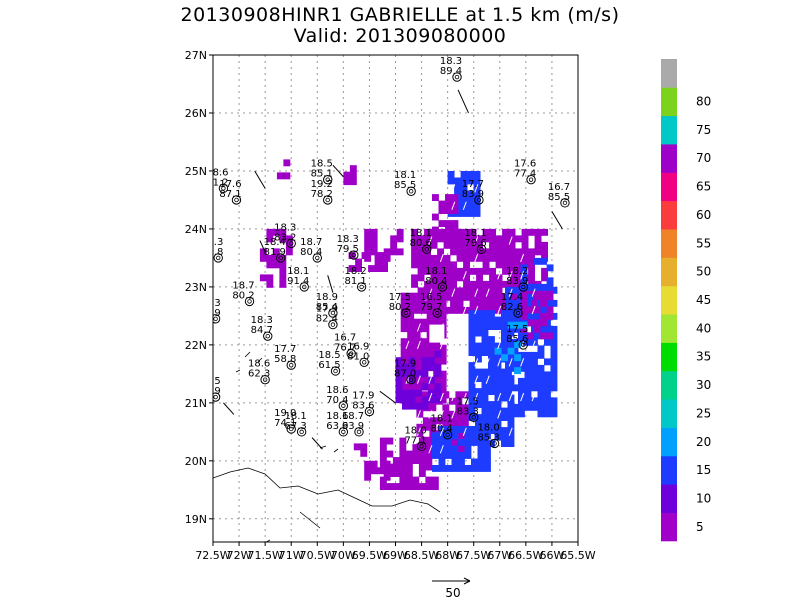 The width and height of the screenshot is (800, 600). What do you see at coordinates (700, 527) in the screenshot?
I see `colorbar-label: 5` at bounding box center [700, 527].